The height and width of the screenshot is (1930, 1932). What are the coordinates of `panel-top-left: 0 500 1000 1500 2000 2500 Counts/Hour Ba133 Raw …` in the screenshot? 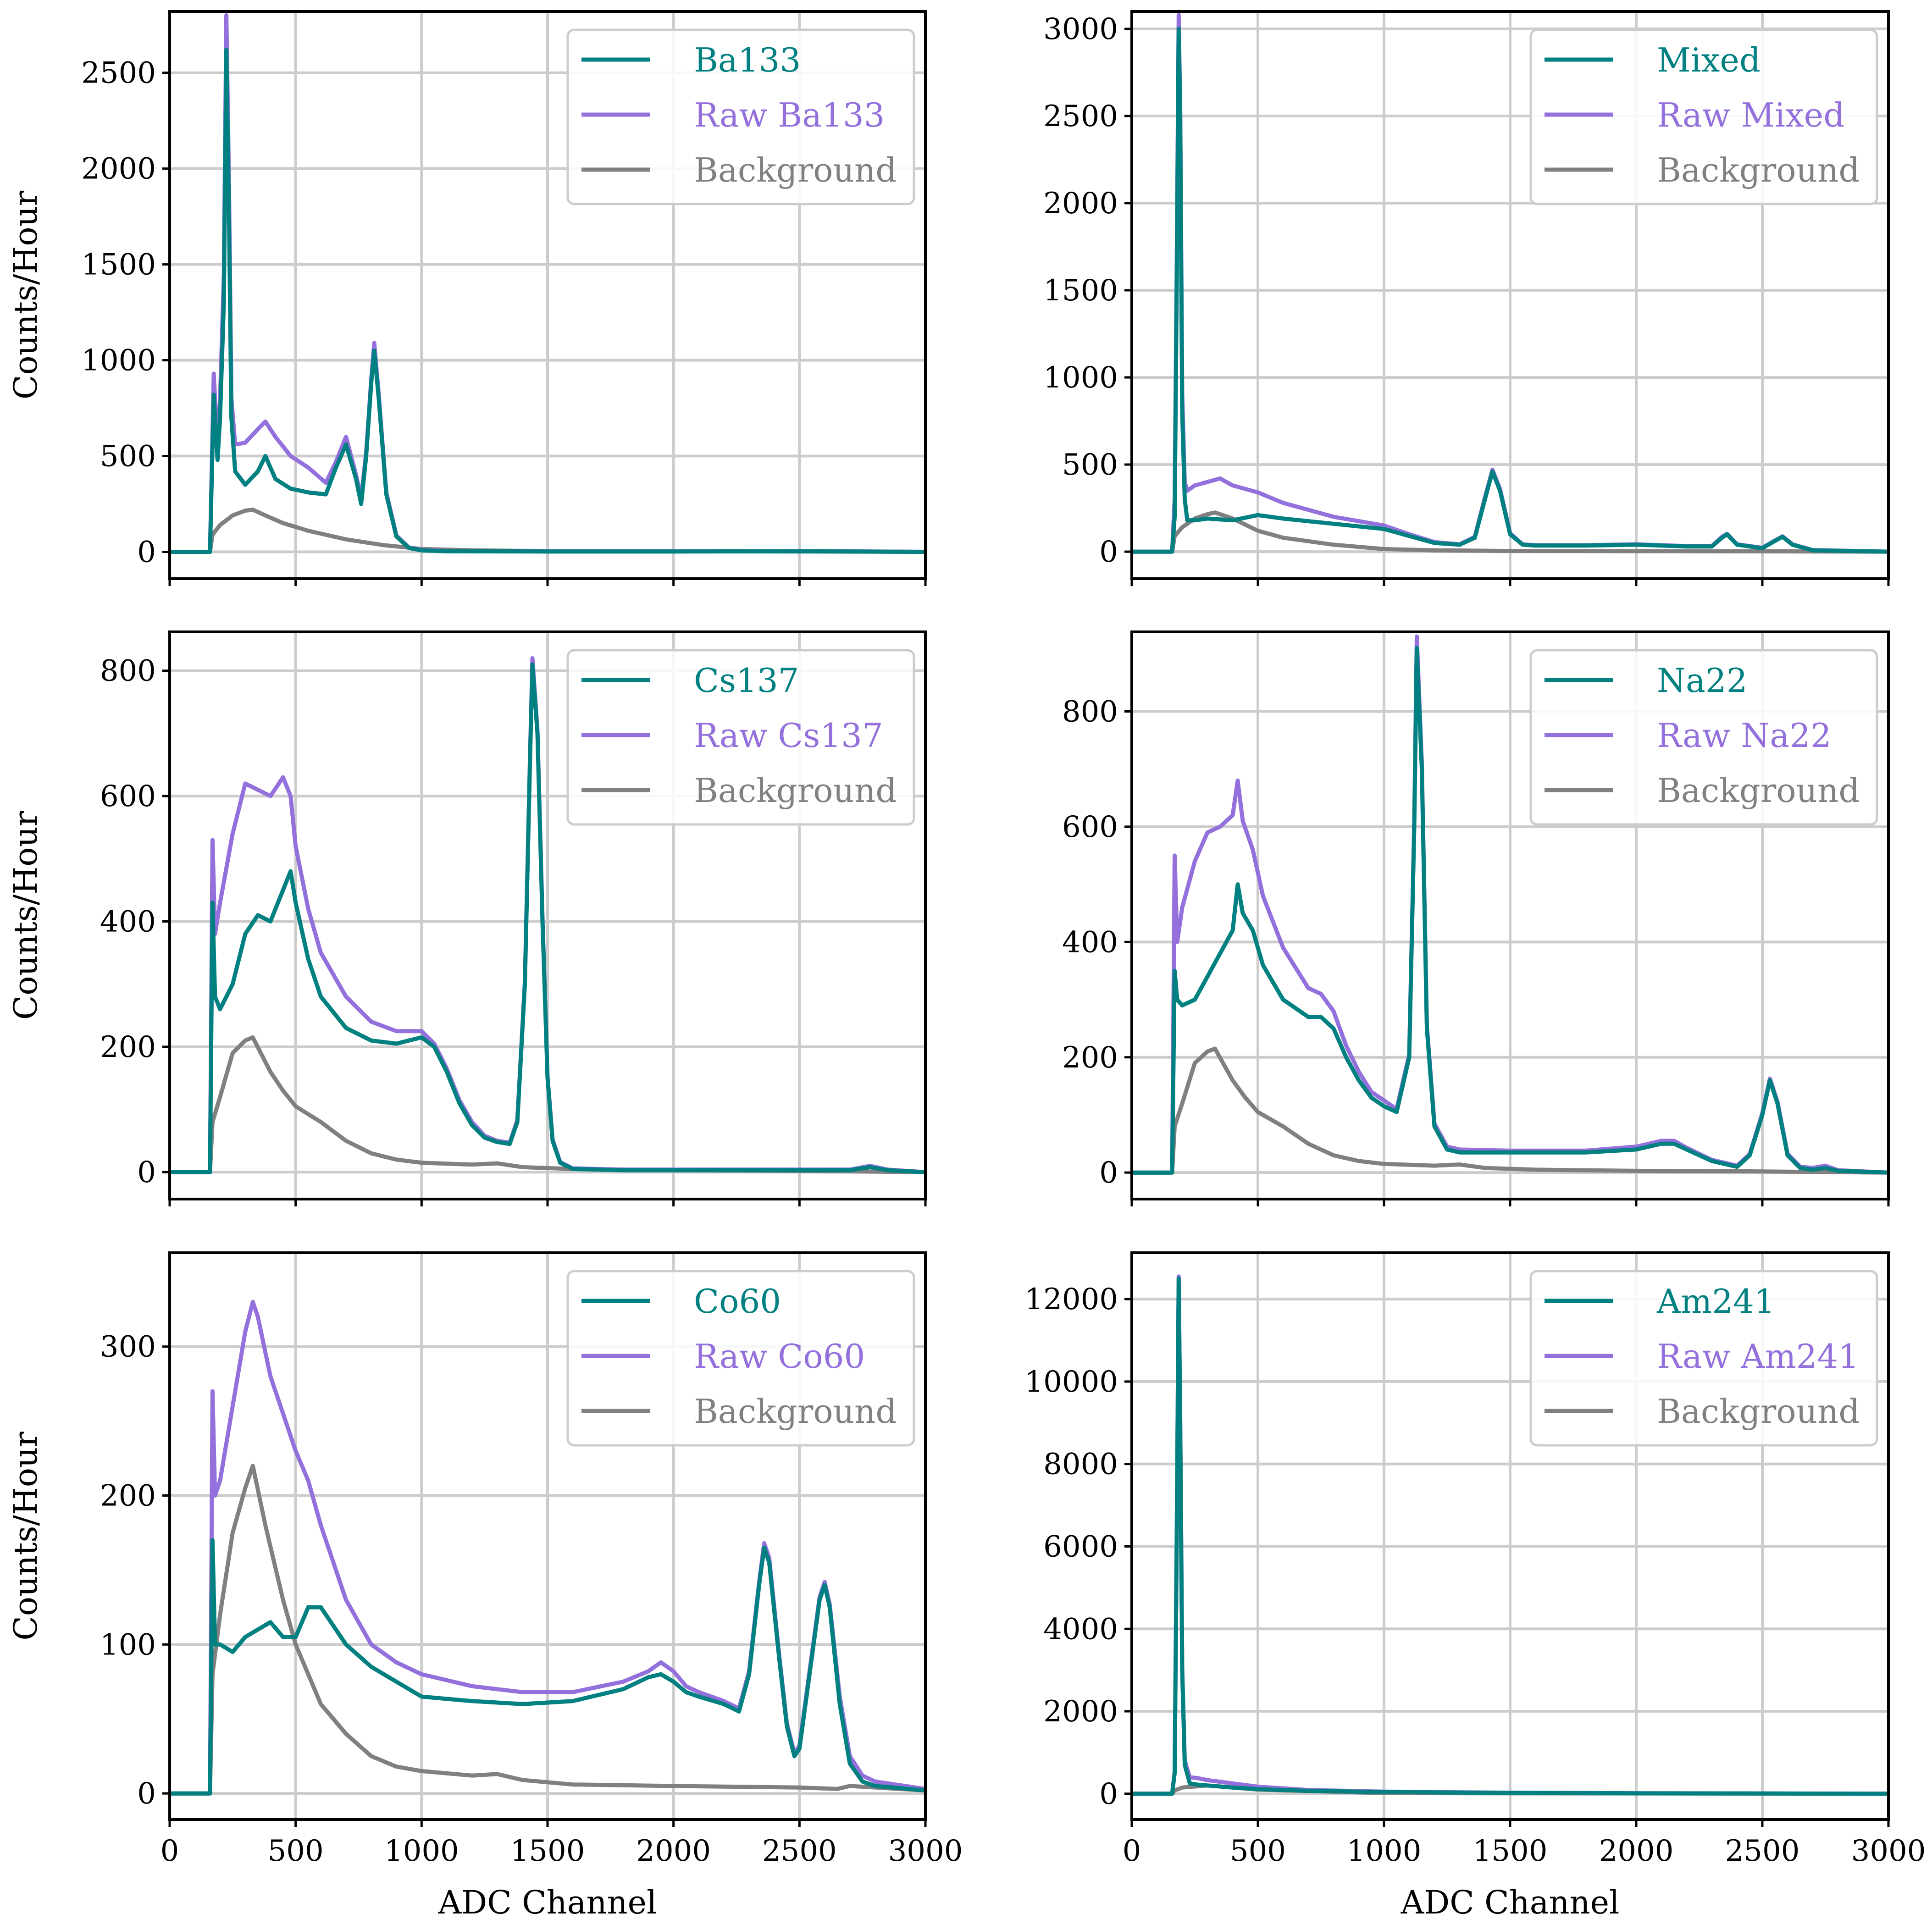 It's located at (467, 298).